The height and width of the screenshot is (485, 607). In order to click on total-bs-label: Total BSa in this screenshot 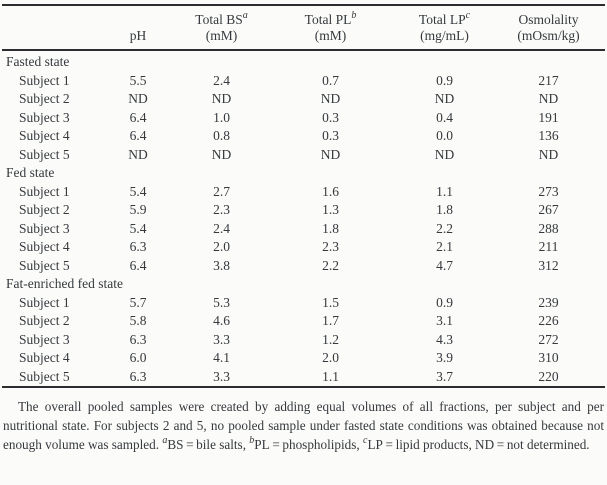, I will do `click(221, 18)`.